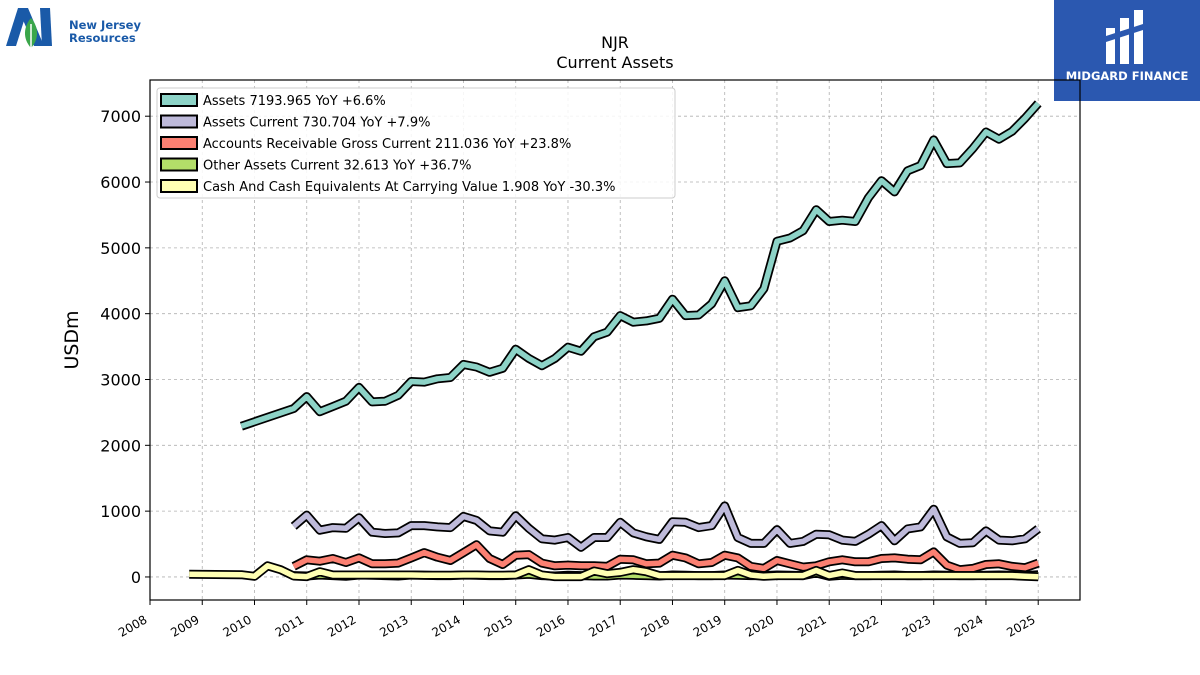 The height and width of the screenshot is (675, 1200). Describe the element at coordinates (120, 379) in the screenshot. I see `y-tick-label: 3000` at that location.